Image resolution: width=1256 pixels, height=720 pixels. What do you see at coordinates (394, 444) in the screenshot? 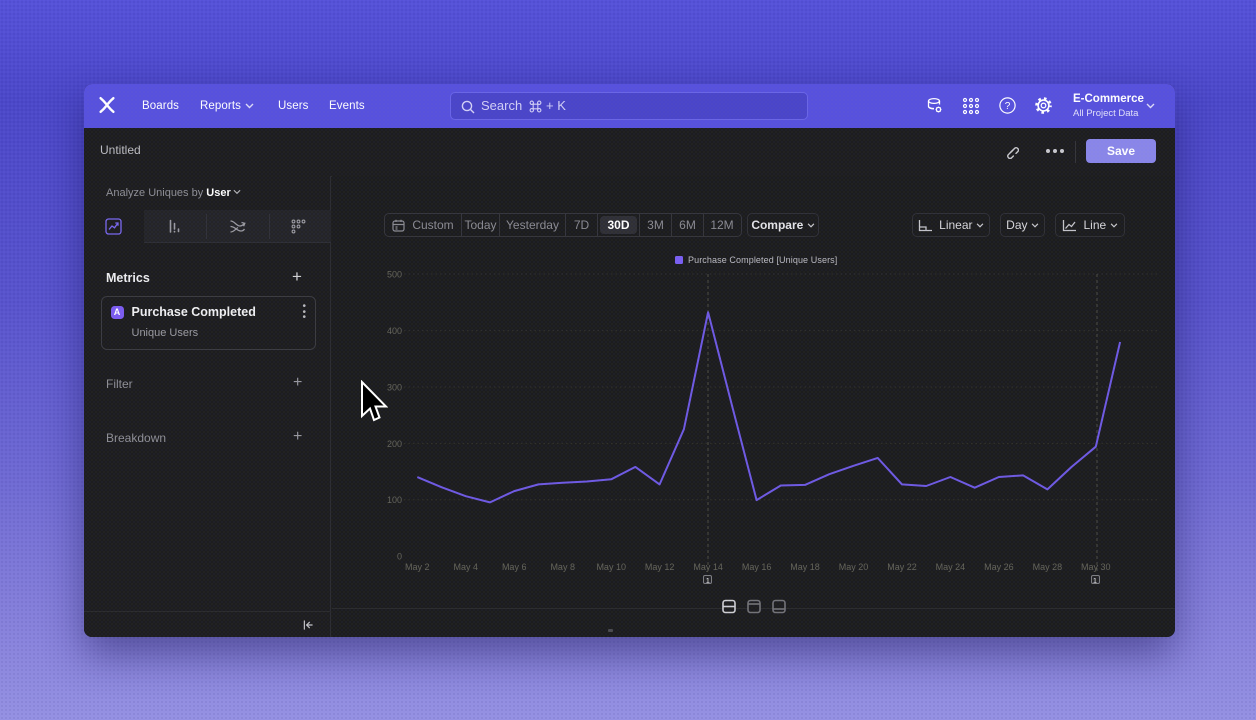
I see `svg-text: 200` at bounding box center [394, 444].